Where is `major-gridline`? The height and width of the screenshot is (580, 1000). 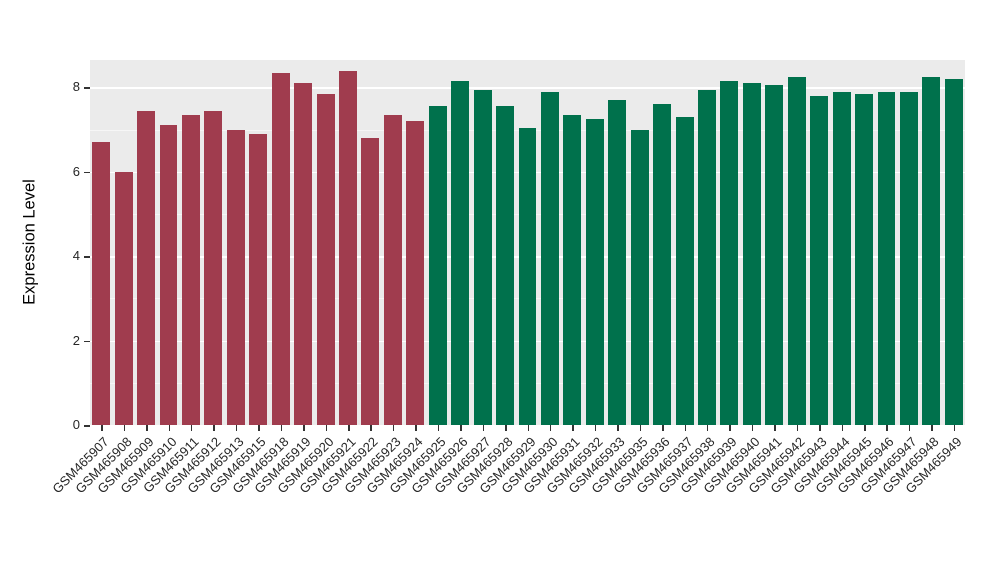 major-gridline is located at coordinates (527, 88).